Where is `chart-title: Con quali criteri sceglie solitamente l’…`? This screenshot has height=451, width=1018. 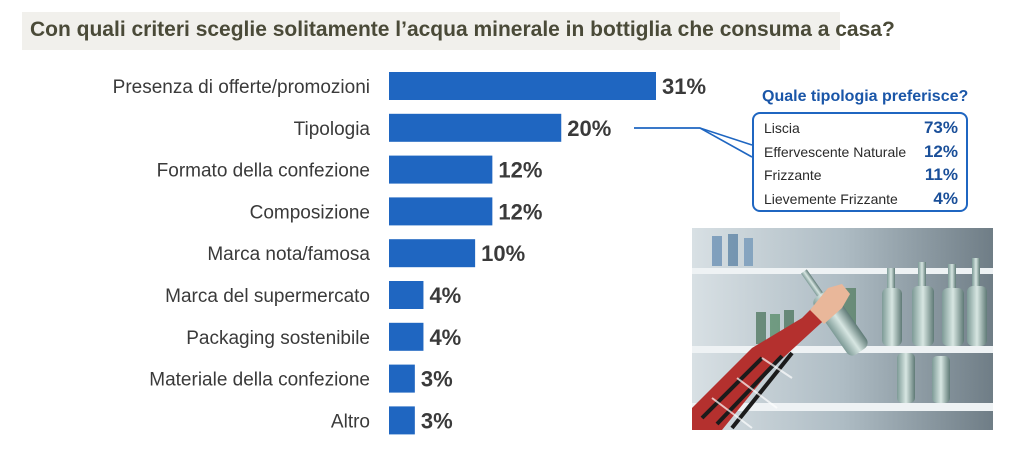 chart-title: Con quali criteri sceglie solitamente l’… is located at coordinates (462, 29).